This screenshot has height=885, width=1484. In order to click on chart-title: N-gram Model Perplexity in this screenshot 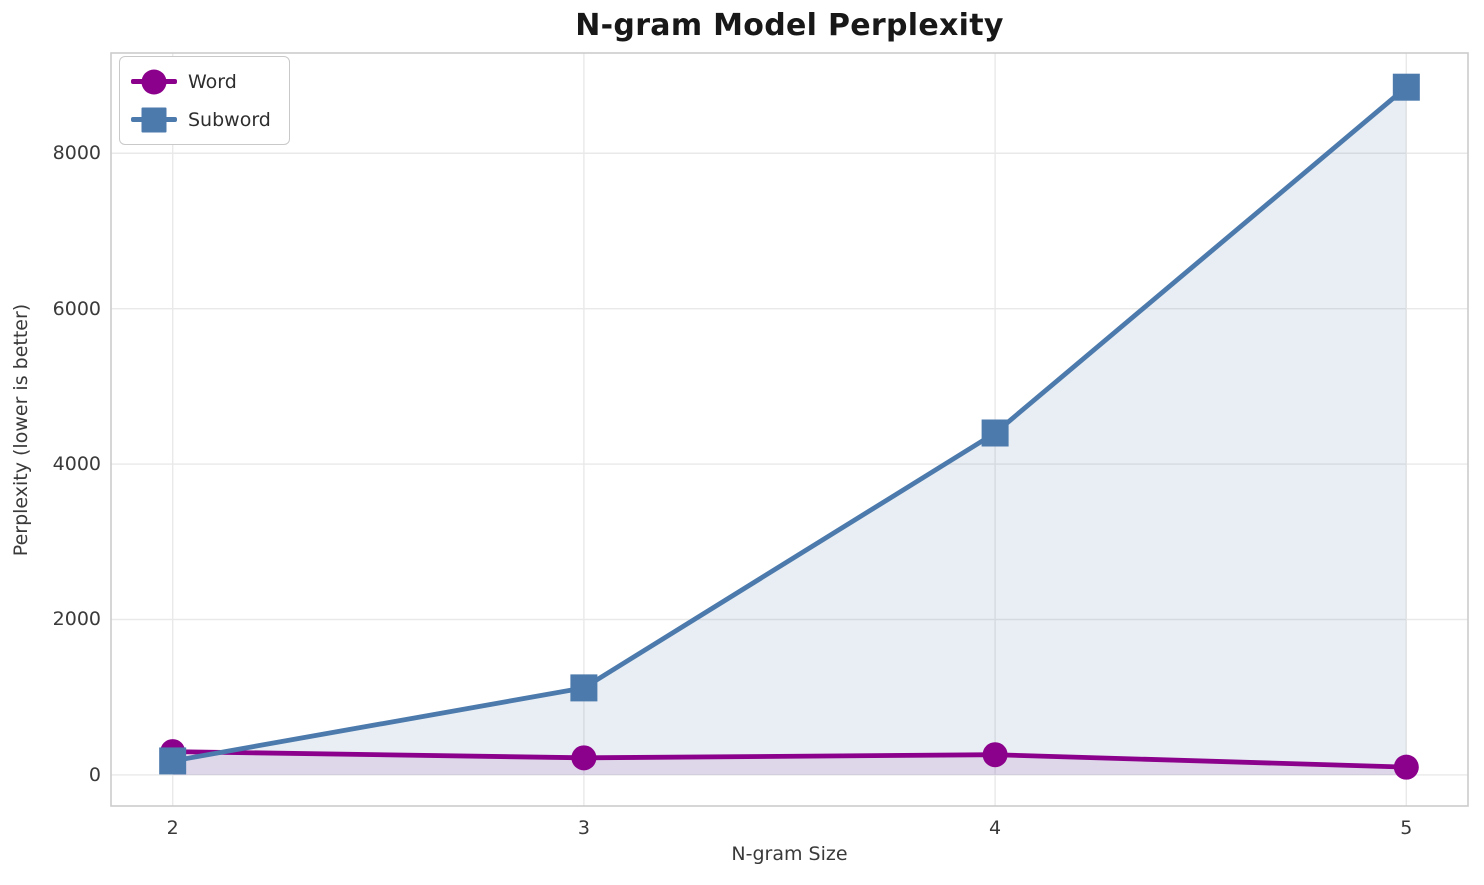, I will do `click(789, 25)`.